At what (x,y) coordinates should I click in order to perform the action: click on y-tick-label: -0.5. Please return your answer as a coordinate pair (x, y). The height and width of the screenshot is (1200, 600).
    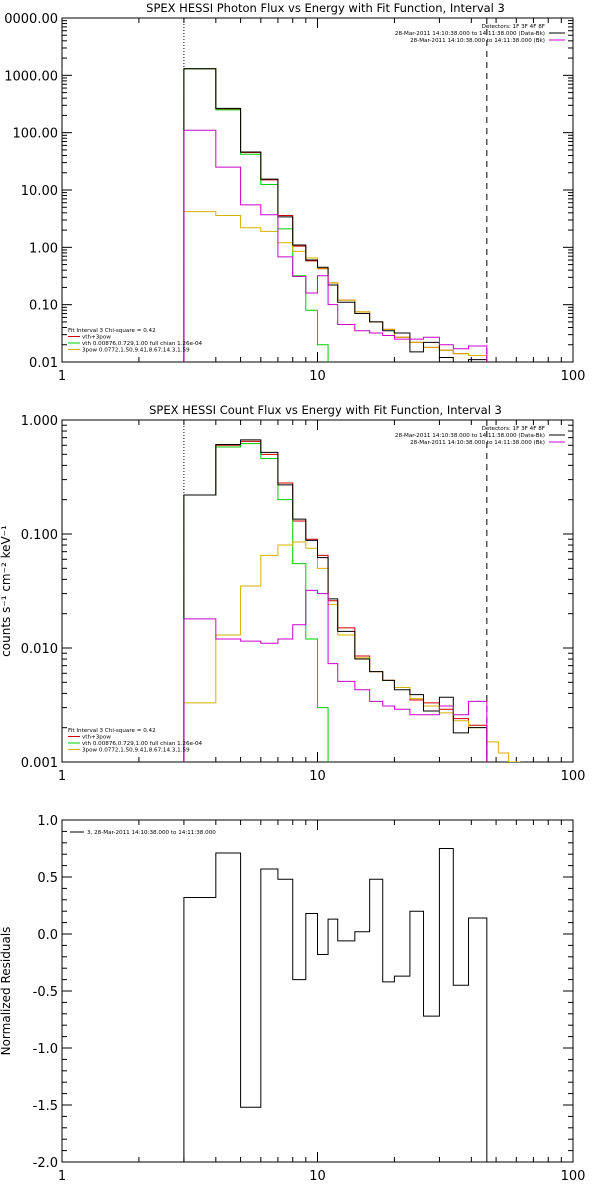
    Looking at the image, I should click on (45, 992).